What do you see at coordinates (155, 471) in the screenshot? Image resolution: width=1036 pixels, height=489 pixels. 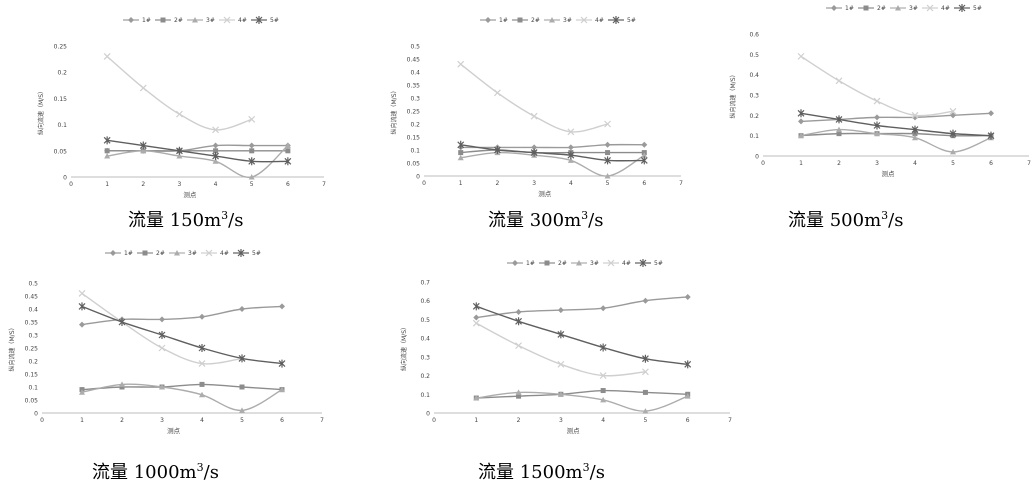 I see `caption-1000: 流量 1000m3/s` at bounding box center [155, 471].